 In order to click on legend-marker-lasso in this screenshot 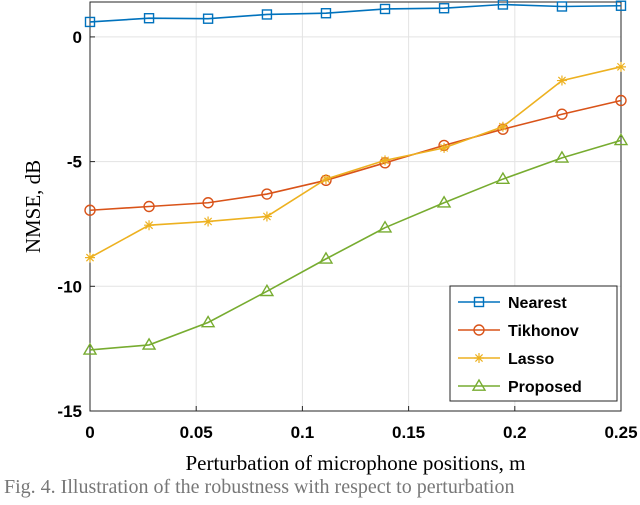, I will do `click(479, 358)`.